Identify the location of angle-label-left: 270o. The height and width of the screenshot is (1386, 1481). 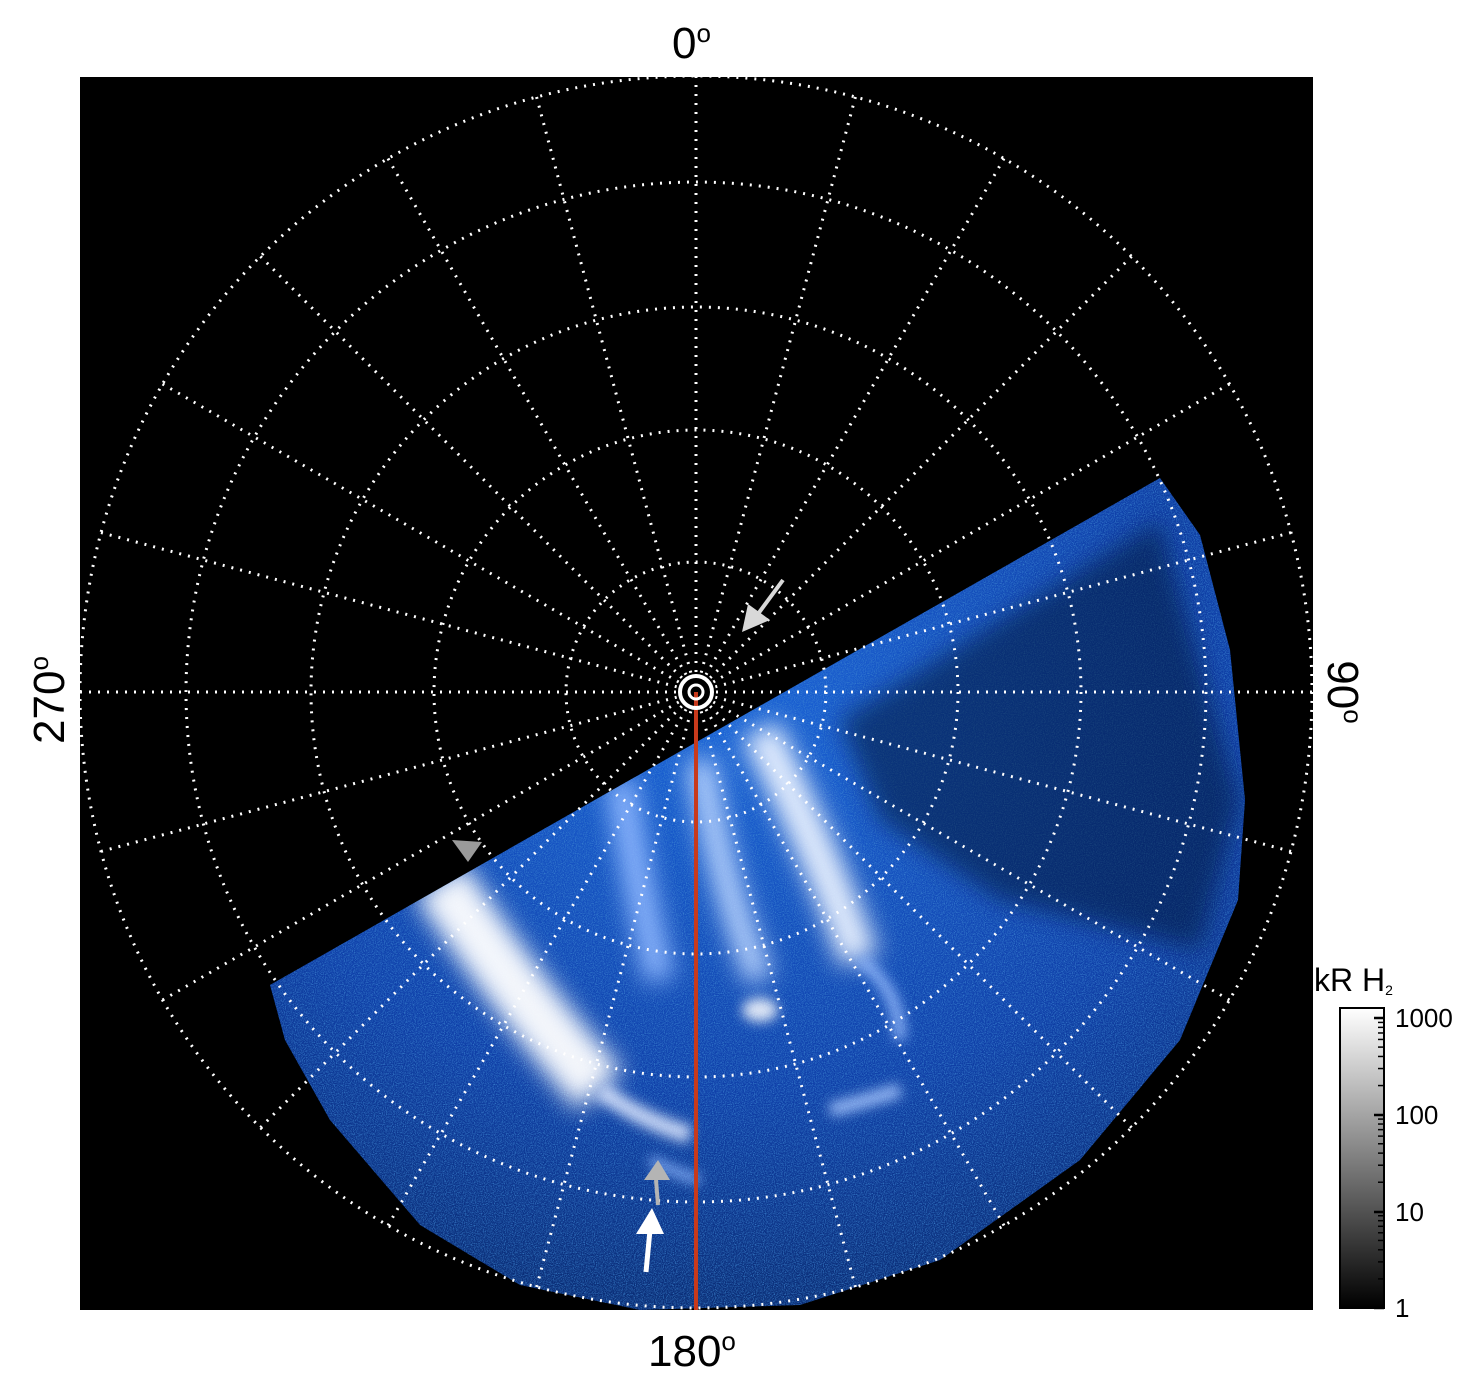
(49, 700).